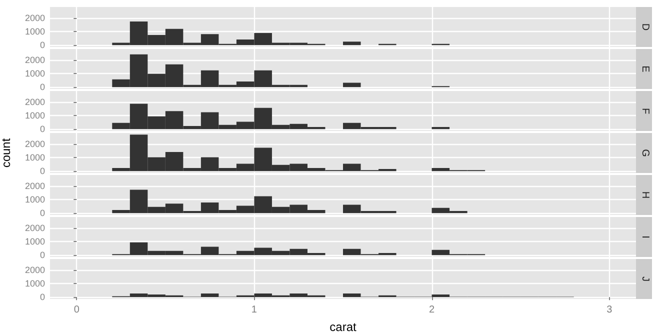  I want to click on x-tick-label: 2, so click(432, 310).